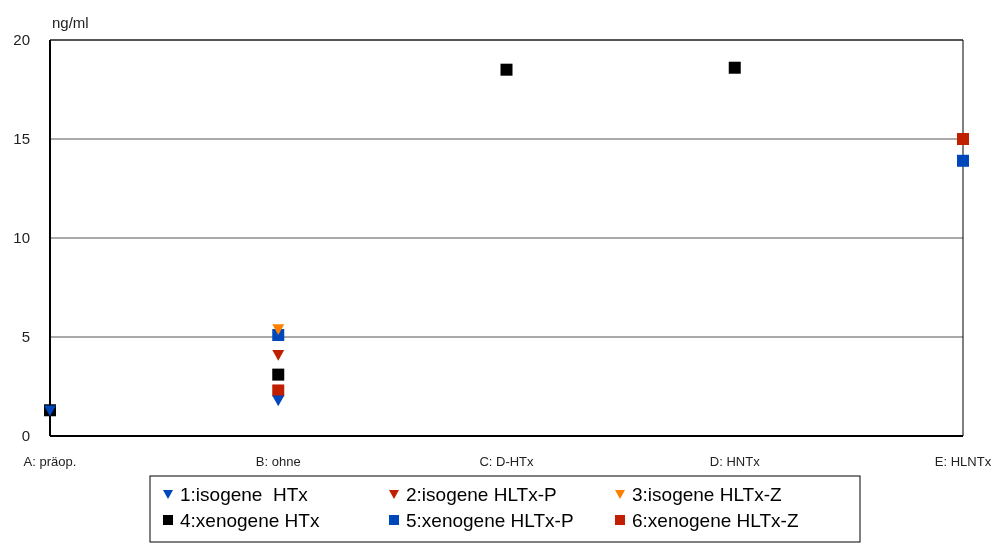 This screenshot has height=544, width=1008. What do you see at coordinates (490, 520) in the screenshot?
I see `legend-label: 5:xenogene HLTx-P` at bounding box center [490, 520].